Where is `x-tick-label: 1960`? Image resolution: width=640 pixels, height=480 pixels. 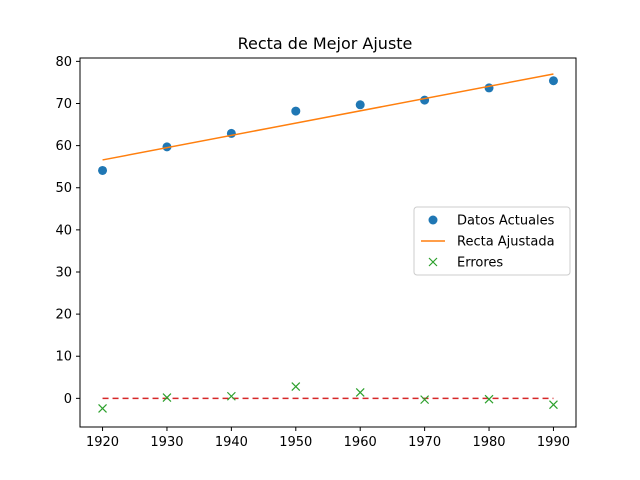 x-tick-label: 1960 is located at coordinates (360, 442).